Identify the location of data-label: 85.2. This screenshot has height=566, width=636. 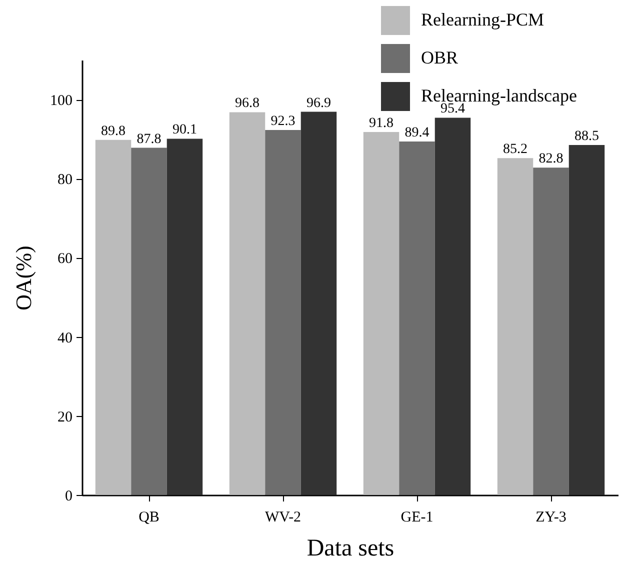
(515, 150).